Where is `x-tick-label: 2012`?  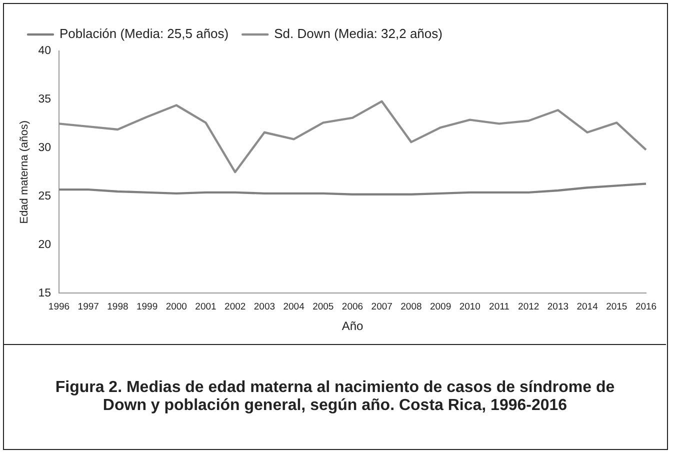 x-tick-label: 2012 is located at coordinates (529, 307).